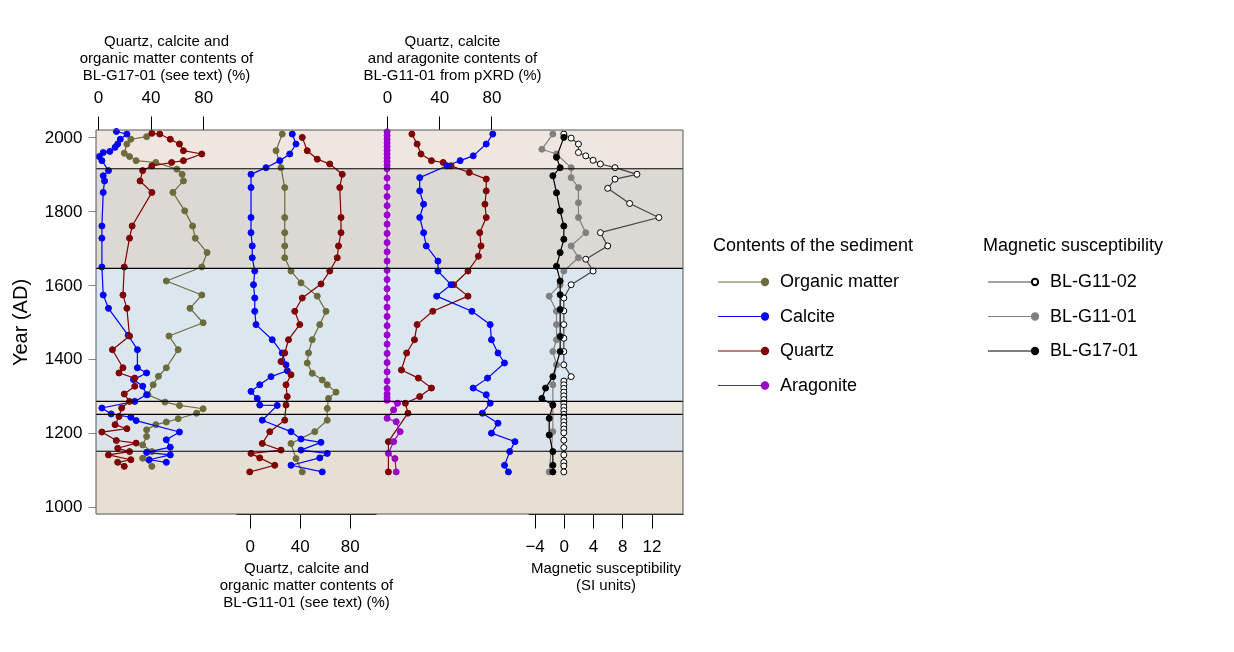  What do you see at coordinates (813, 245) in the screenshot?
I see `legend-title: Contents of the sediment` at bounding box center [813, 245].